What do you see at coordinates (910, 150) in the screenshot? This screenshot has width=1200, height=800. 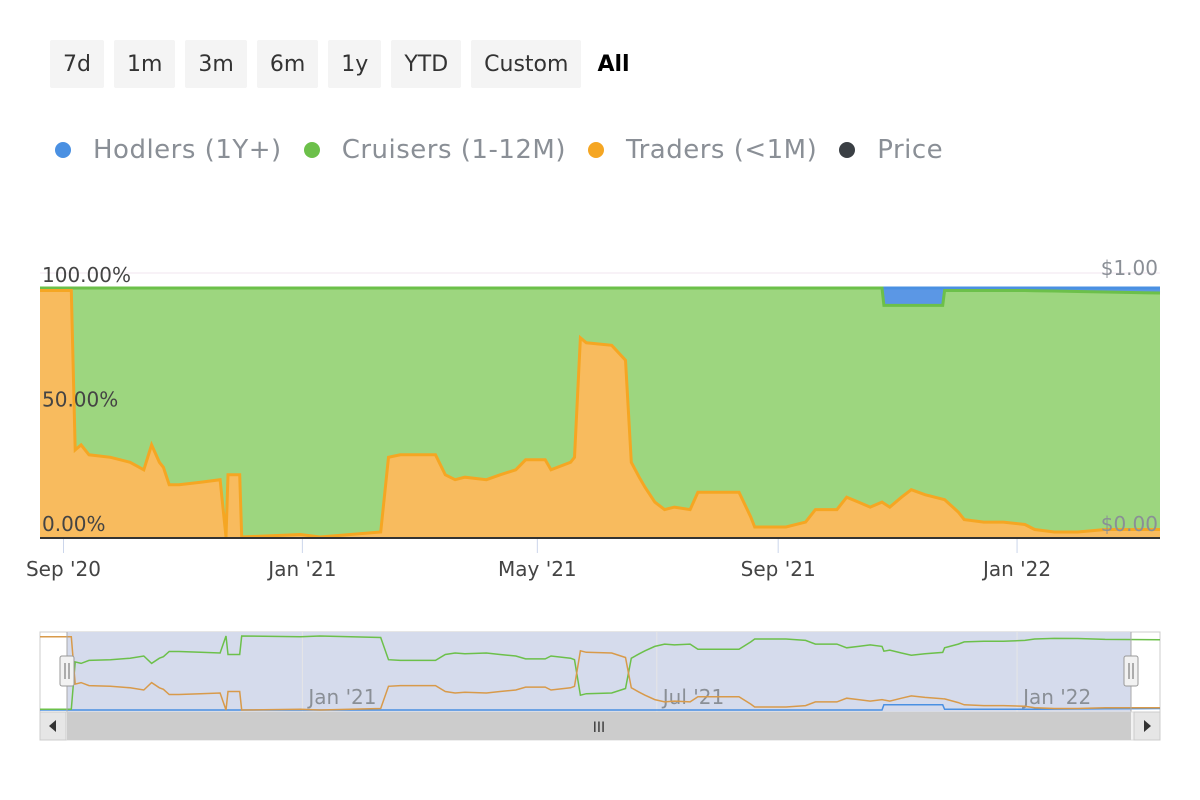 I see `legend-label: Price` at bounding box center [910, 150].